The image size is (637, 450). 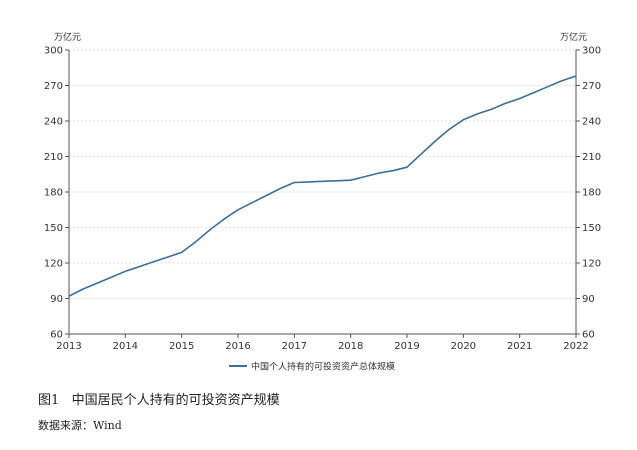 I want to click on y-tick-label-left: 60, so click(x=56, y=335).